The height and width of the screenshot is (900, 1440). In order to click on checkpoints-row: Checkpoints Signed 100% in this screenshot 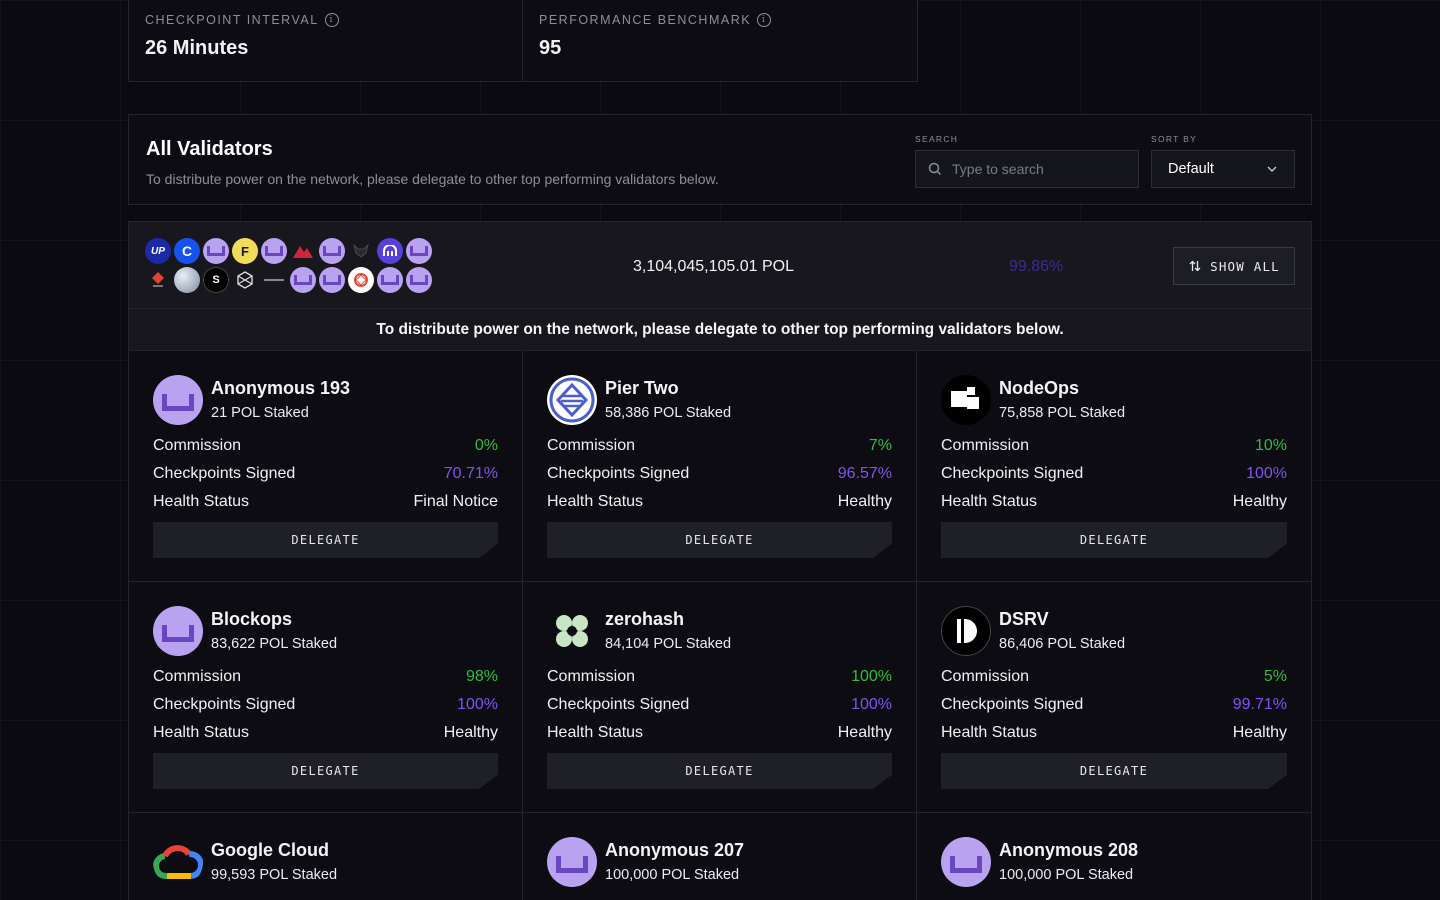, I will do `click(1114, 473)`.